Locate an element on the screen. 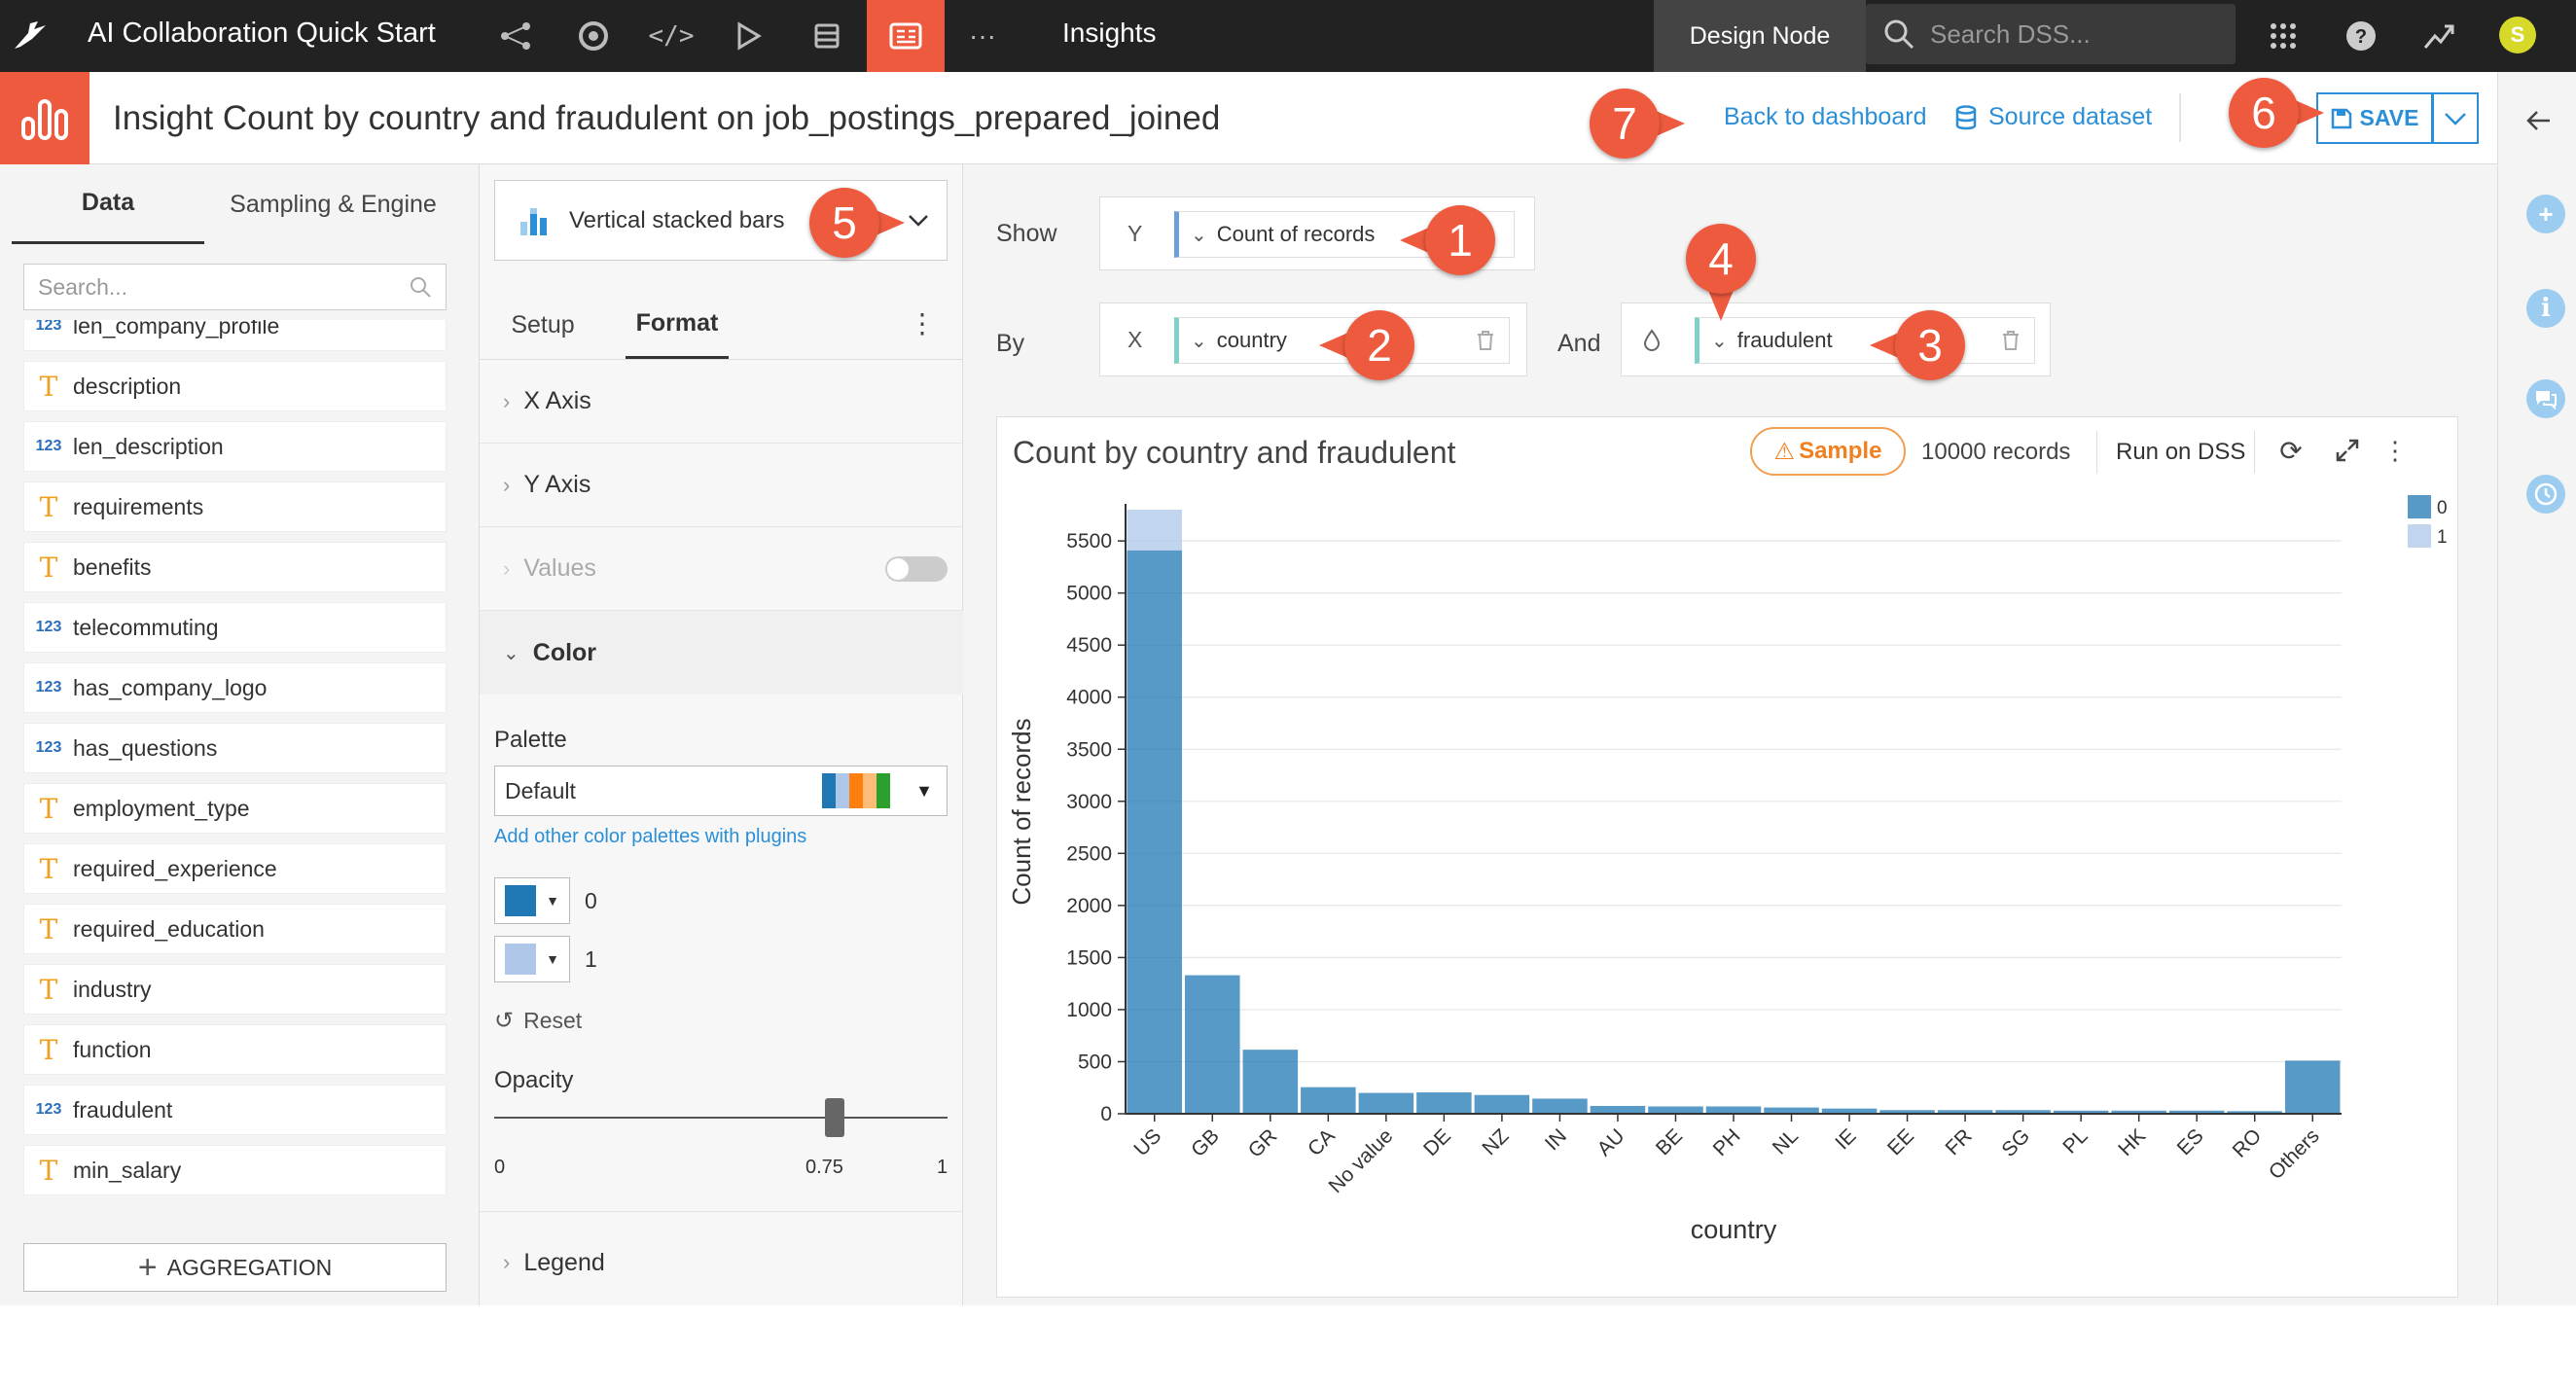 This screenshot has width=2576, height=1390. database-icon is located at coordinates (1966, 117).